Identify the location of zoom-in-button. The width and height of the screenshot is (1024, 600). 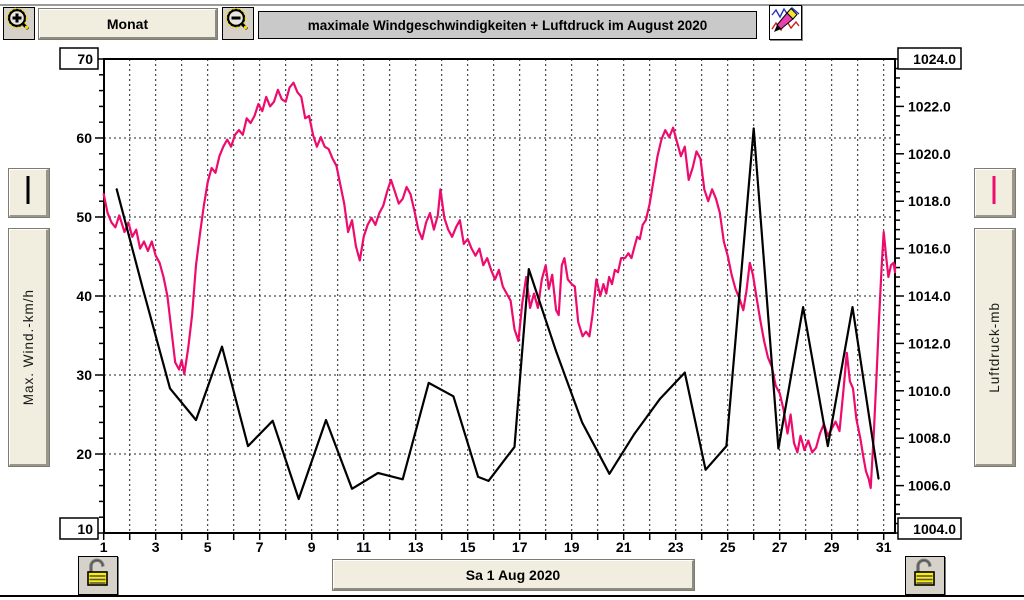
(19, 23).